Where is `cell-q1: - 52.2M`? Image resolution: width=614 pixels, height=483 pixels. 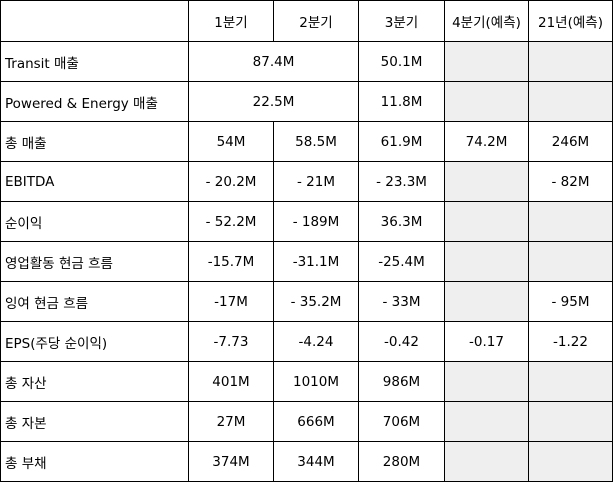 cell-q1: - 52.2M is located at coordinates (231, 221).